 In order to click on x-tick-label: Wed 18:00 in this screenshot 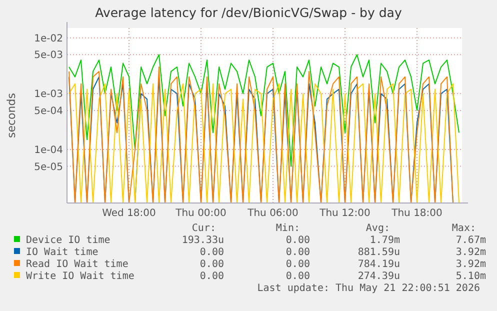, I will do `click(129, 213)`.